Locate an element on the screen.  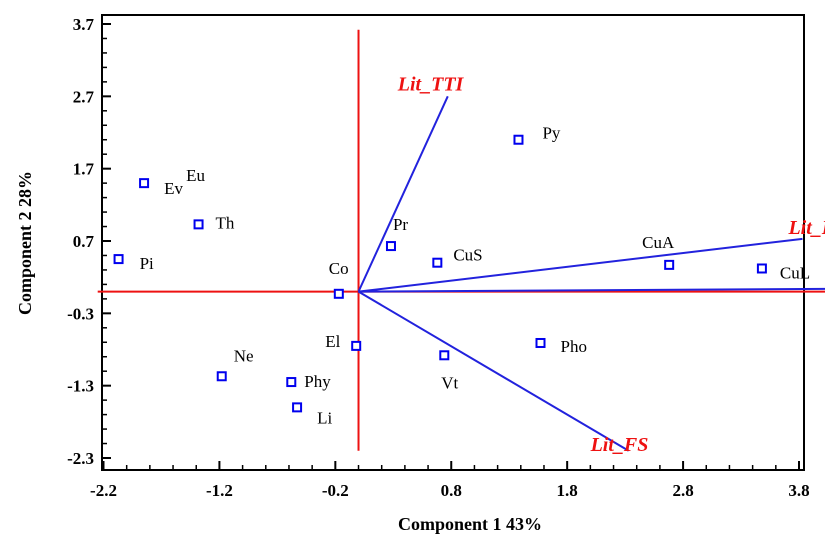
y-tick-label: -2.3 is located at coordinates (80, 458).